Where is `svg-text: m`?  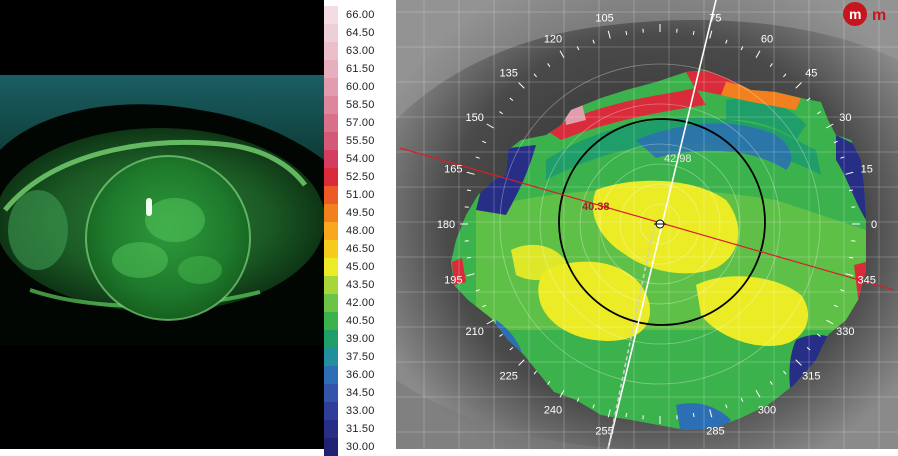 svg-text: m is located at coordinates (879, 15).